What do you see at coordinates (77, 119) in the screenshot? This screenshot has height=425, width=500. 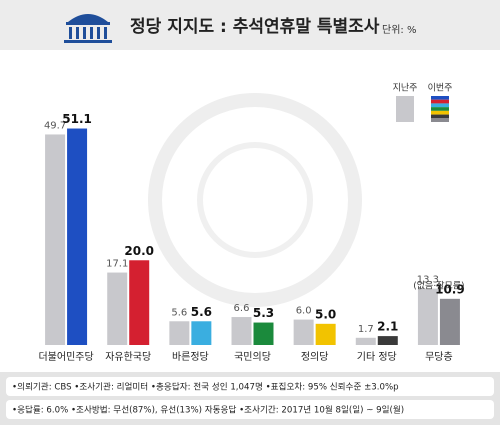 I see `value-label: 51.1` at bounding box center [77, 119].